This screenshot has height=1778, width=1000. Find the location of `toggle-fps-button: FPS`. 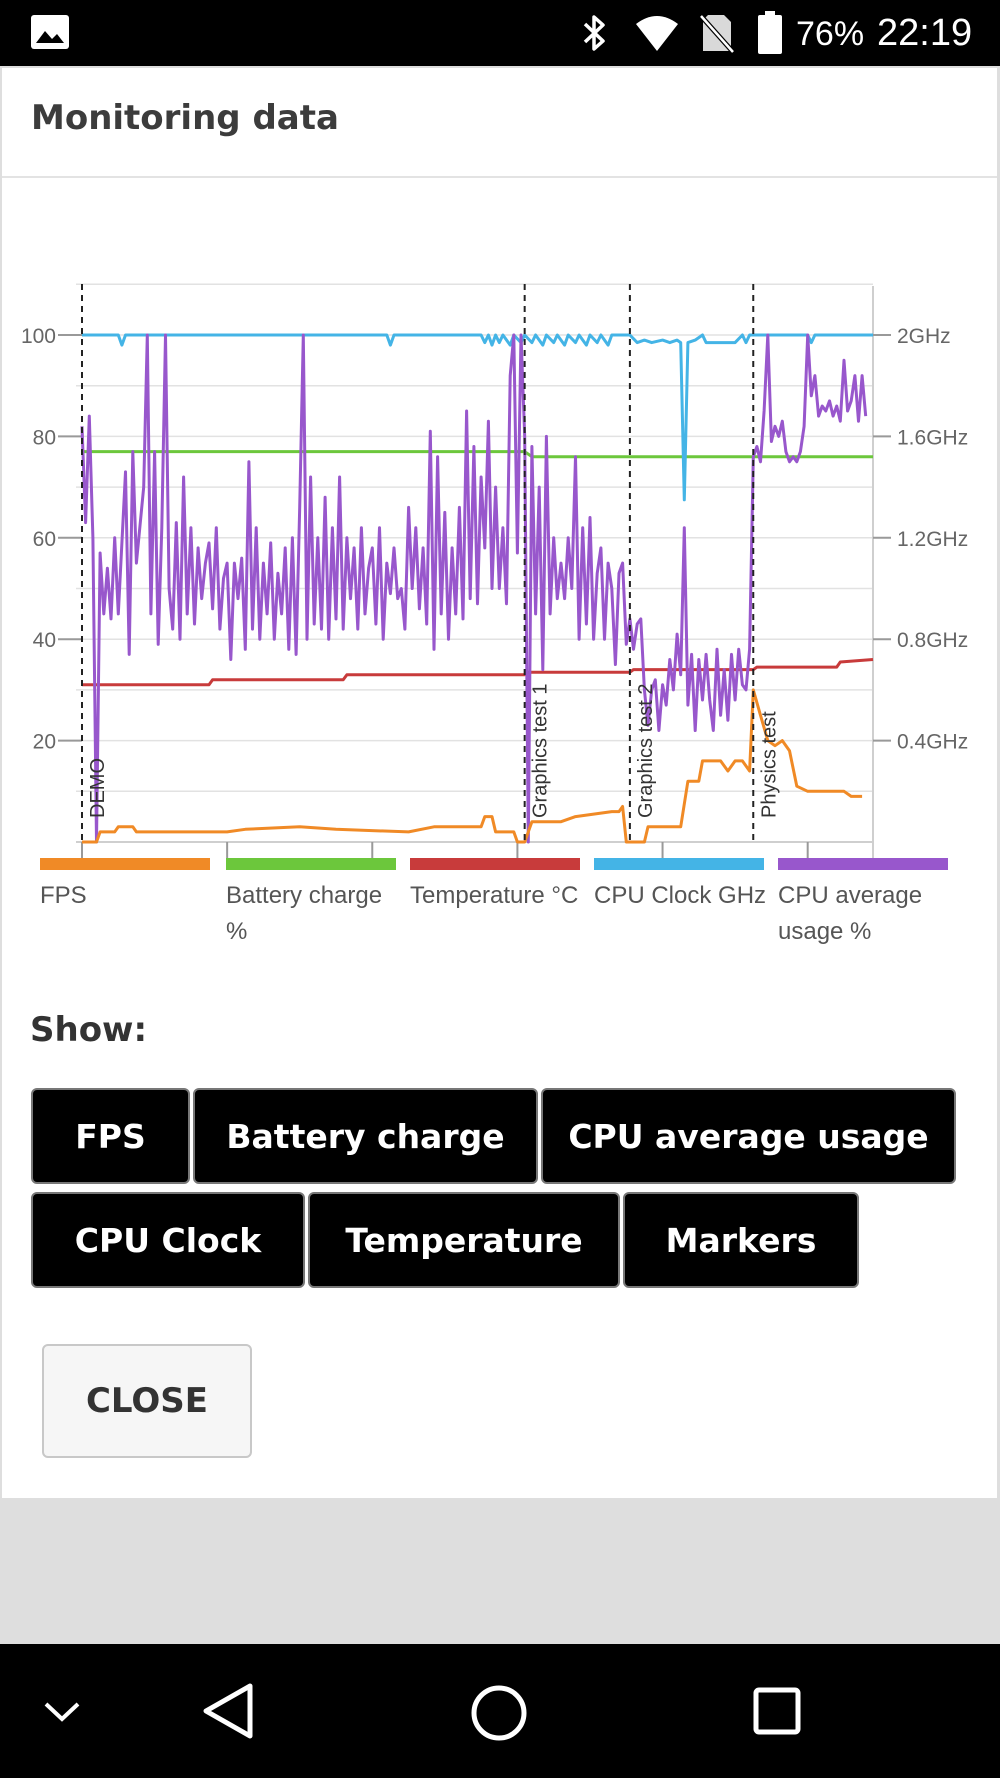

toggle-fps-button: FPS is located at coordinates (110, 1136).